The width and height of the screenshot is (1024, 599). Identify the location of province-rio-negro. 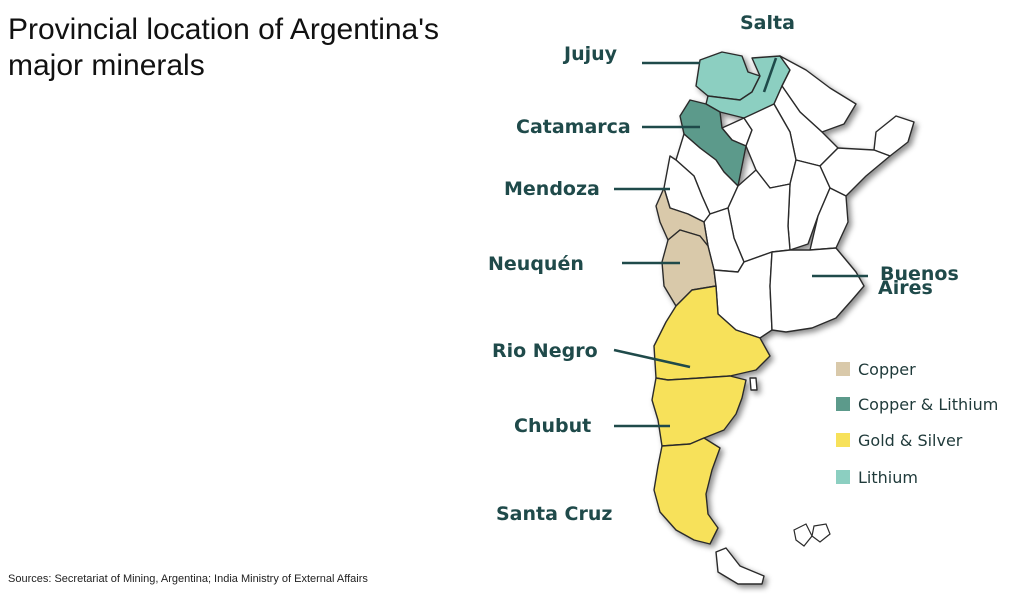
(712, 333).